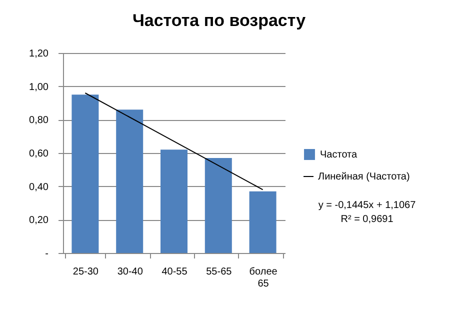 This screenshot has width=472, height=320. What do you see at coordinates (339, 155) in the screenshot?
I see `legend-label: Частота` at bounding box center [339, 155].